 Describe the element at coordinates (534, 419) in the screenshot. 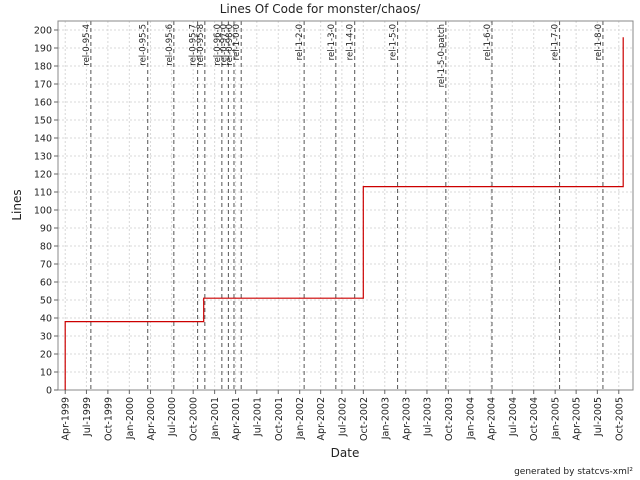

I see `x-tick-label: Oct-2004` at that location.